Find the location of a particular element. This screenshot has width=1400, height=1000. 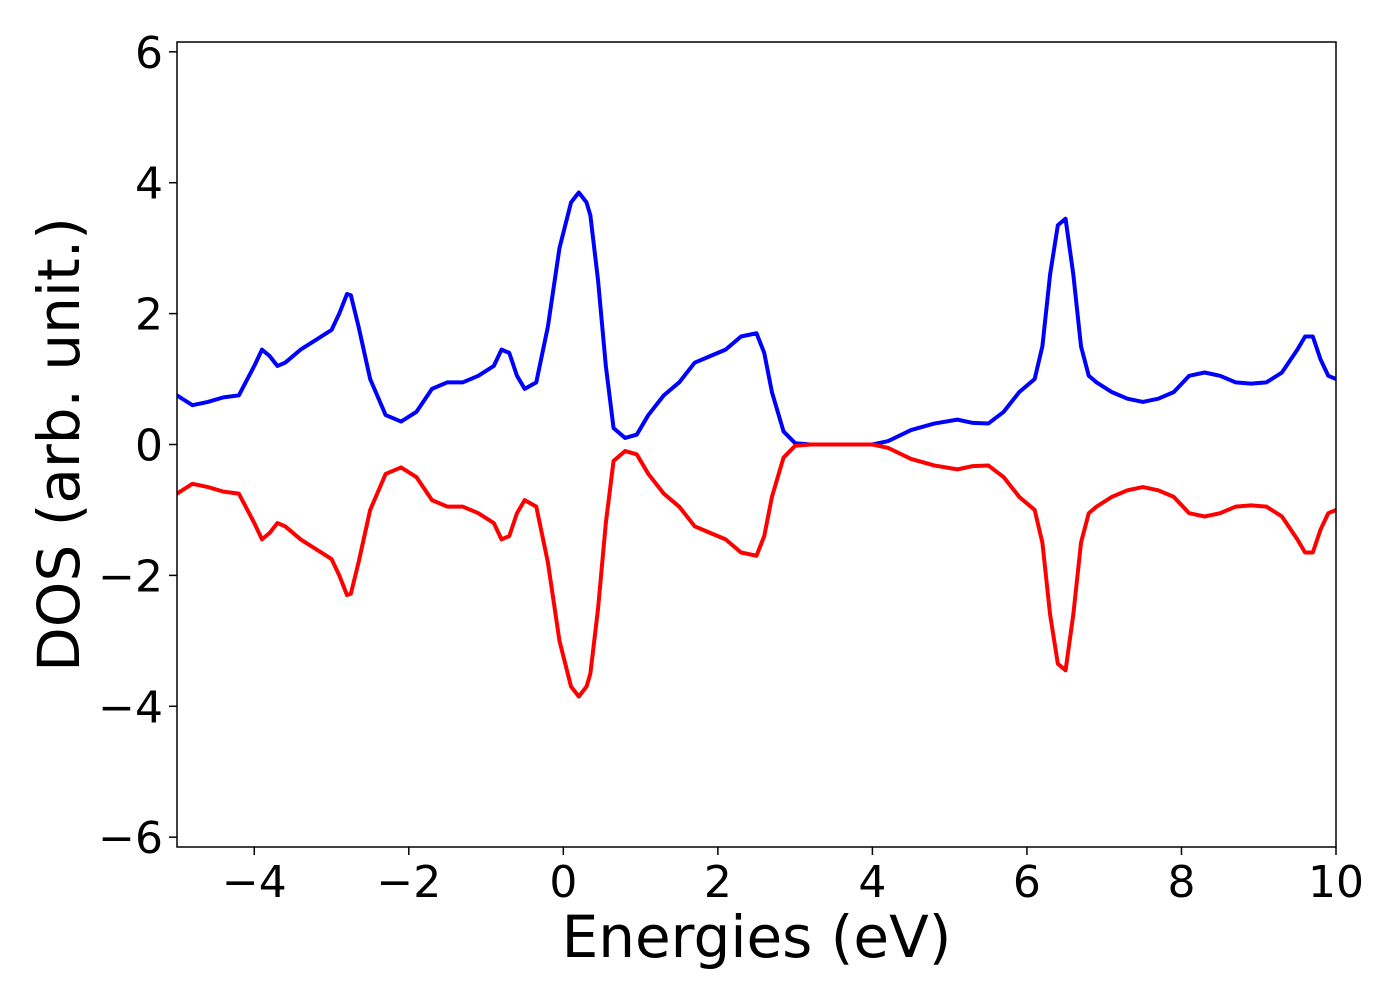

x-tick-label: 6 is located at coordinates (1027, 882).